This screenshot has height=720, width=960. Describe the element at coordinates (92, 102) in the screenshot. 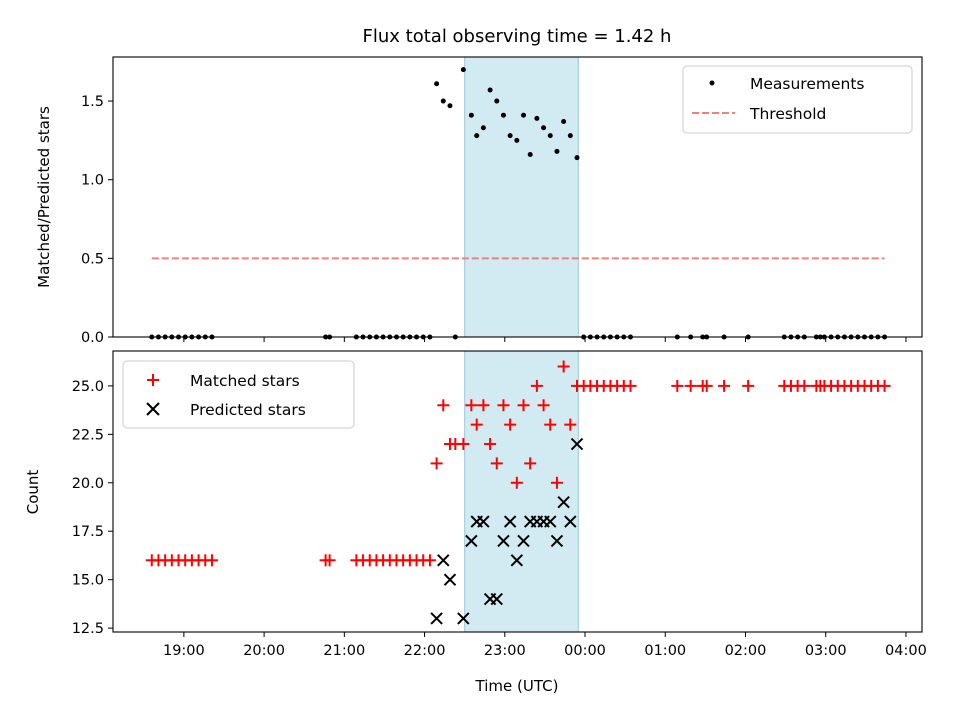

I see `top-y-tick-label: 1.5` at that location.